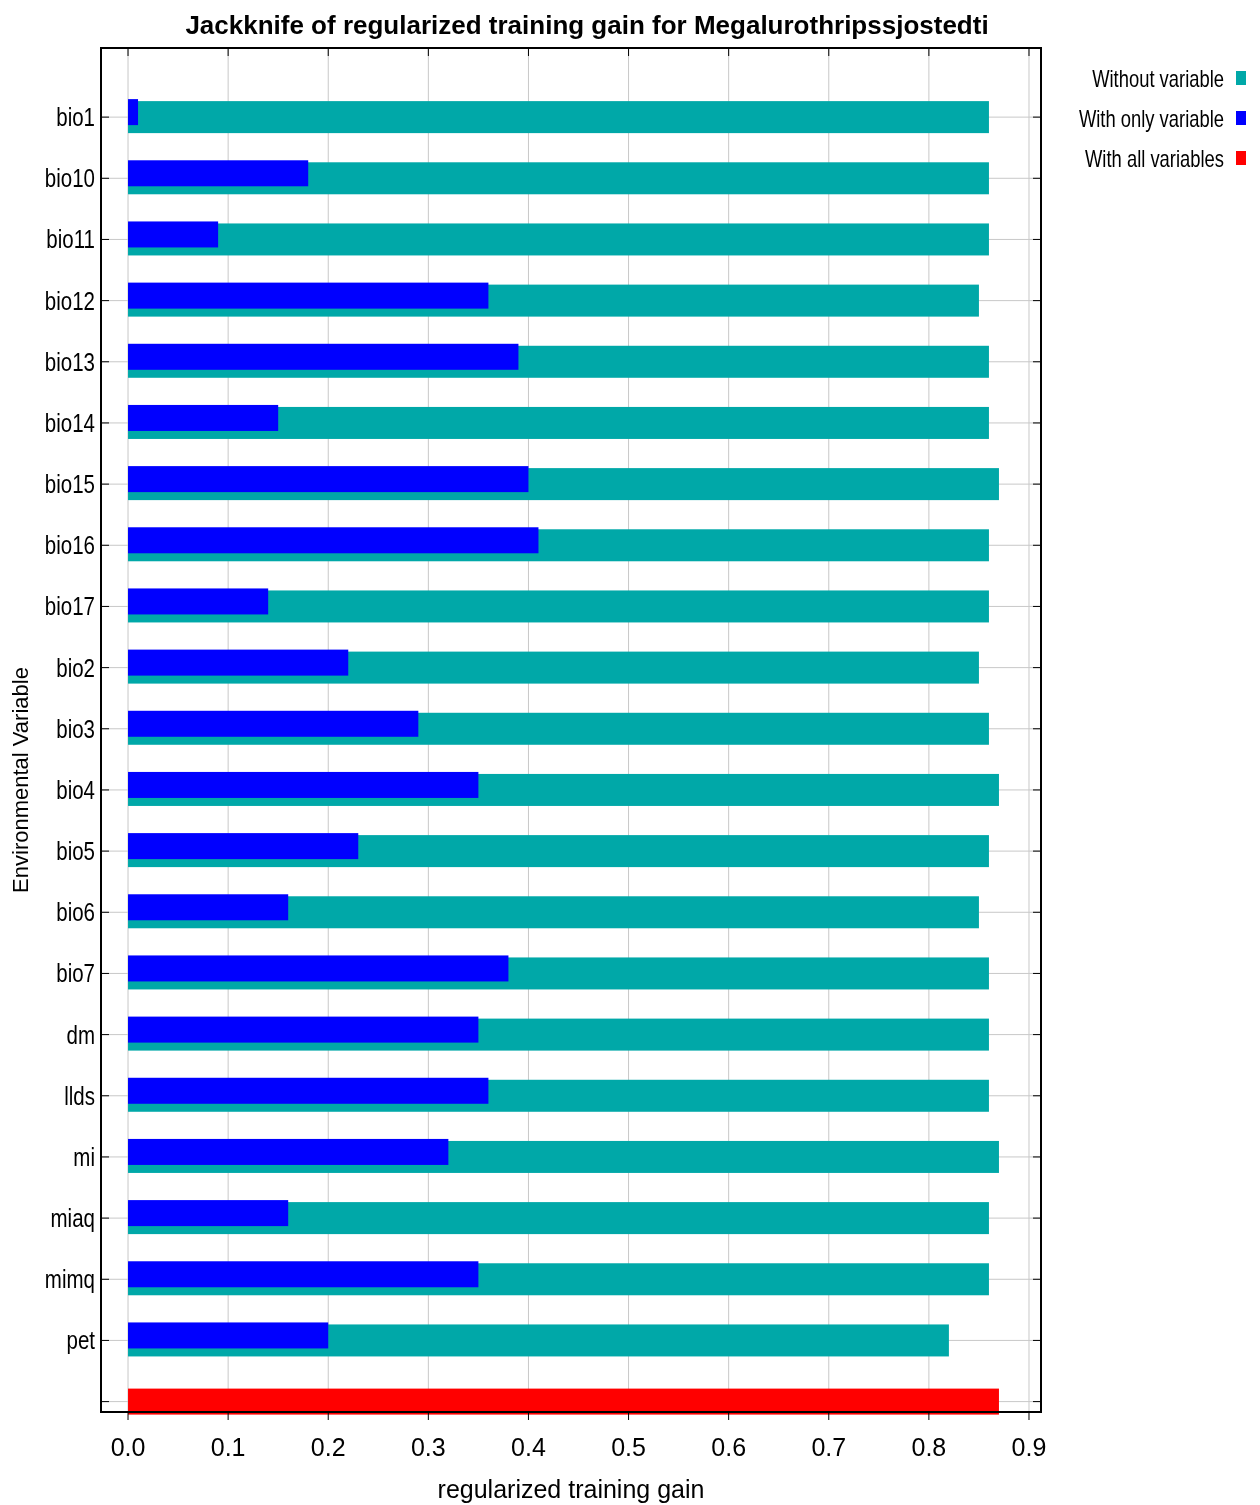  Describe the element at coordinates (69, 362) in the screenshot. I see `y-tick-label: bio13` at that location.